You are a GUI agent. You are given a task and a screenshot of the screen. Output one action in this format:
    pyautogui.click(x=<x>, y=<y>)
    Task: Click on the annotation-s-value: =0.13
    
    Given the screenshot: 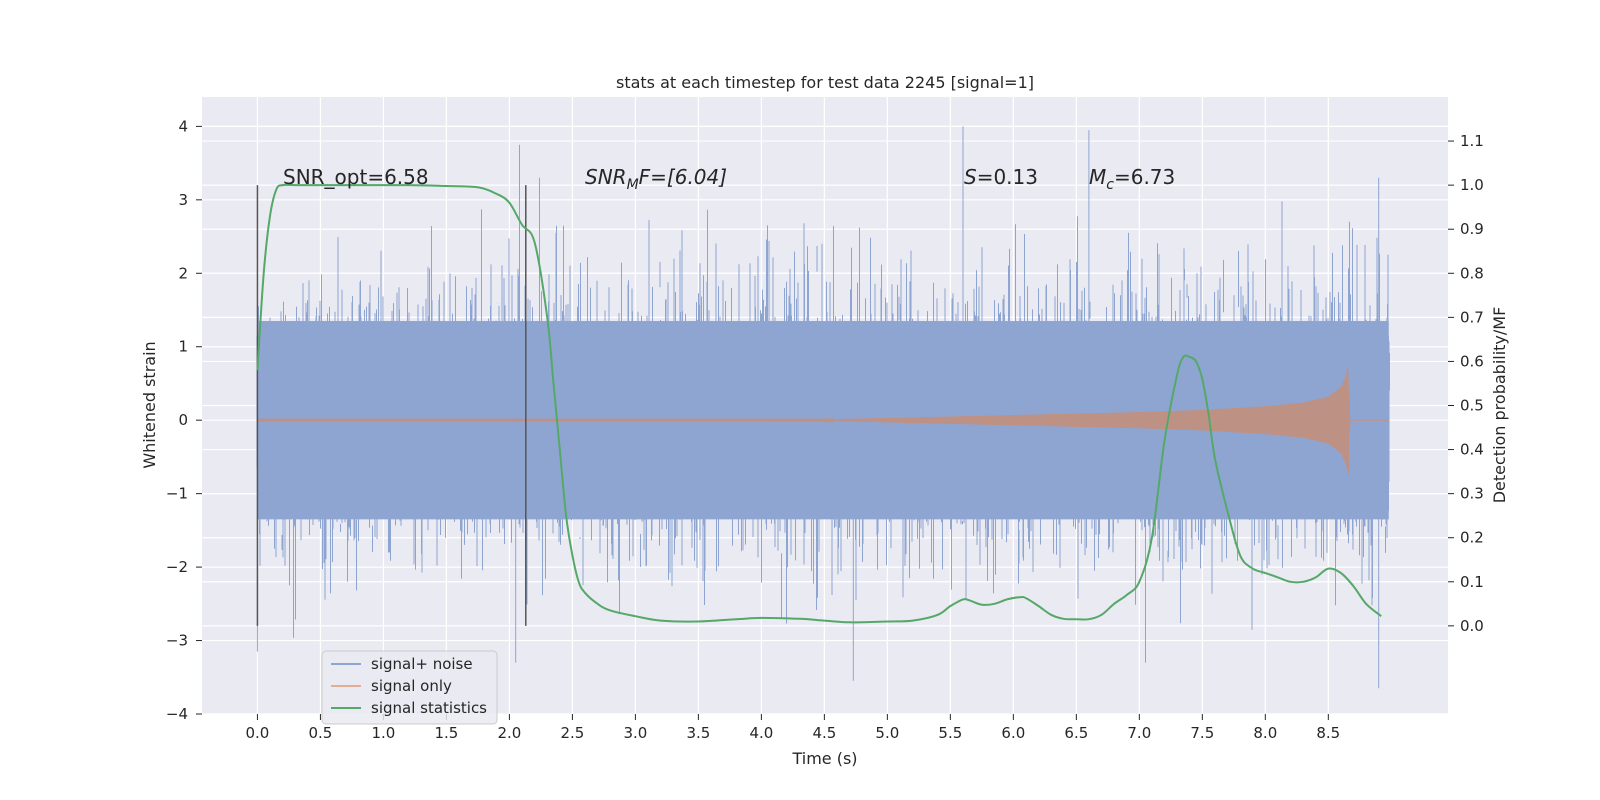 What is the action you would take?
    pyautogui.click(x=1007, y=177)
    